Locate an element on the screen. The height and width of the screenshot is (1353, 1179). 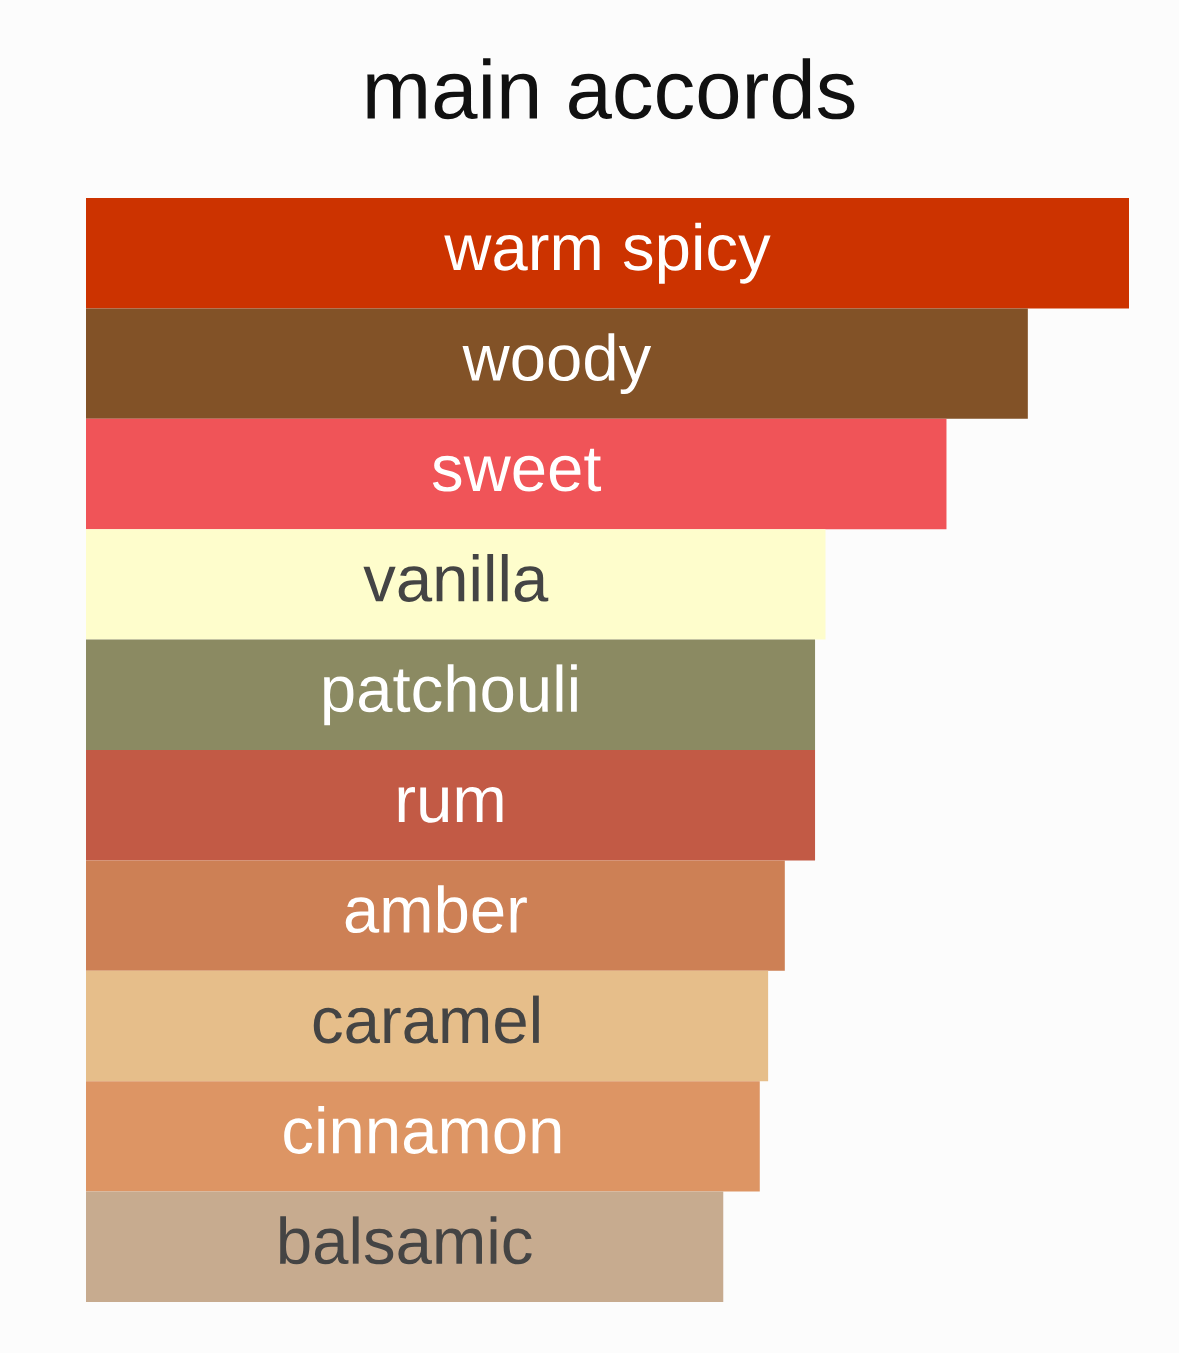
y-tick-label: warm spicy is located at coordinates (607, 253).